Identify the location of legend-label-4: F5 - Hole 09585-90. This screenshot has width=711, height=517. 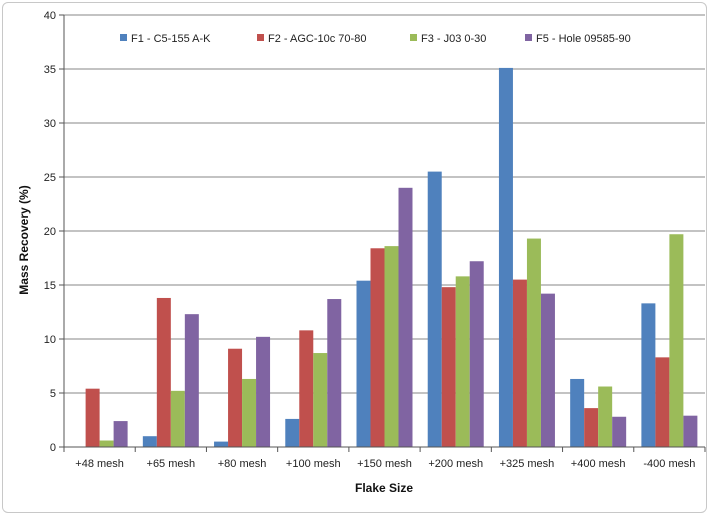
(583, 39).